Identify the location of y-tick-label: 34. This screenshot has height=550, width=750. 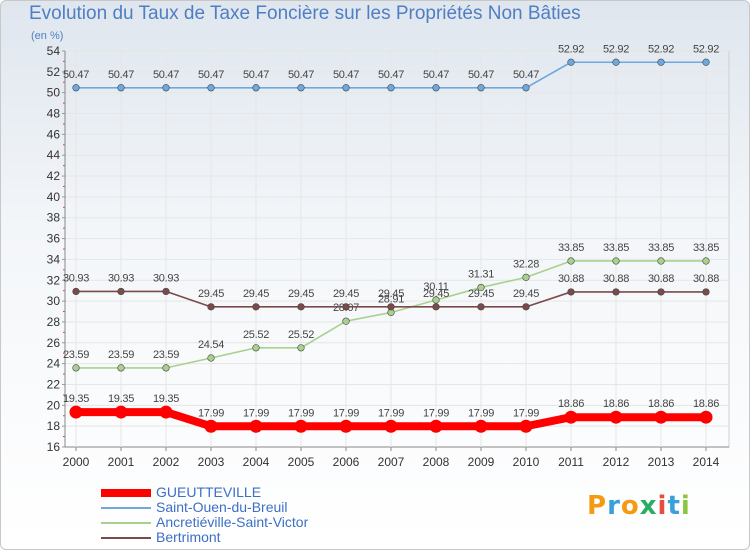
(54, 259).